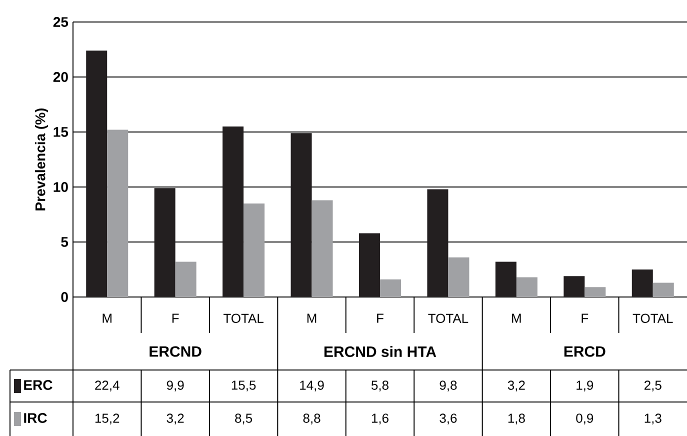 This screenshot has height=436, width=687. Describe the element at coordinates (380, 352) in the screenshot. I see `text: ERCND sin HTA` at that location.